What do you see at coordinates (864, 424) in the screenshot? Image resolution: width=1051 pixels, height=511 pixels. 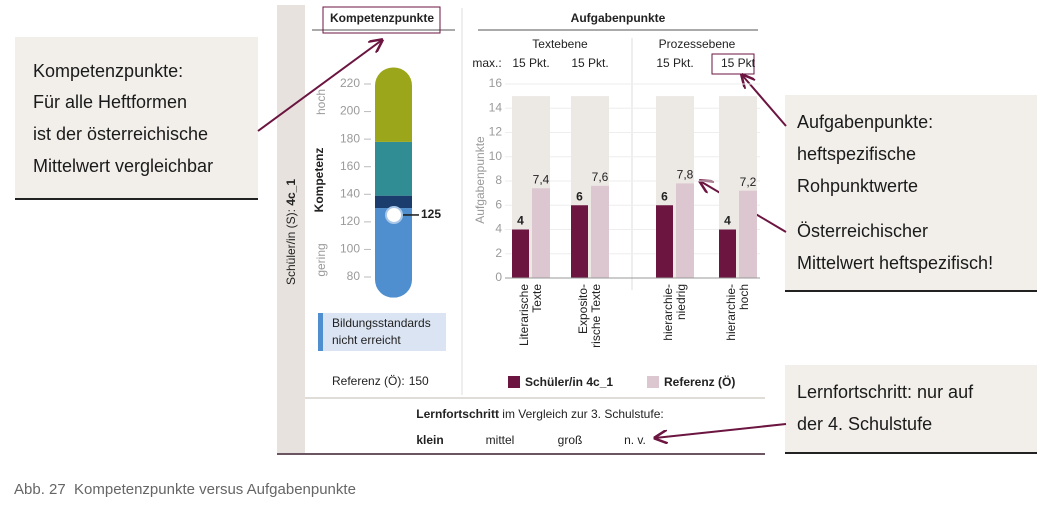 I see `callout-text: der 4. Schulstufe` at bounding box center [864, 424].